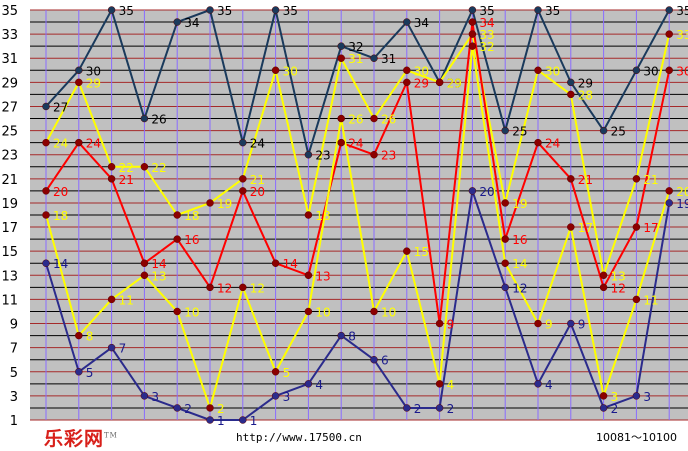 This screenshot has height=451, width=688. I want to click on data-label: 14, so click(158, 264).